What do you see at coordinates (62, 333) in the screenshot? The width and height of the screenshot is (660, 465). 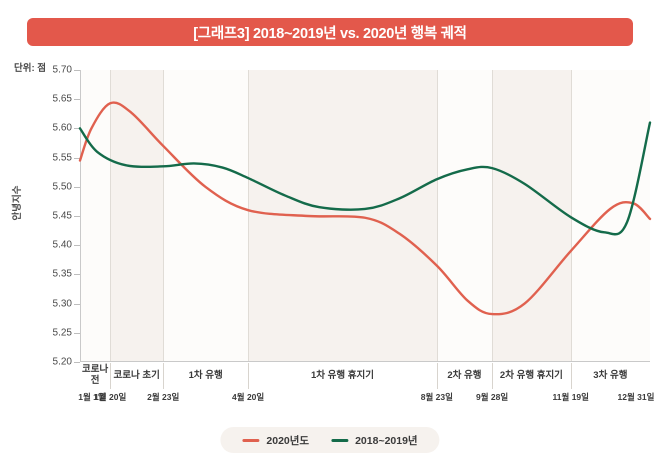 I see `y-axis-tick-label: 5.25` at bounding box center [62, 333].